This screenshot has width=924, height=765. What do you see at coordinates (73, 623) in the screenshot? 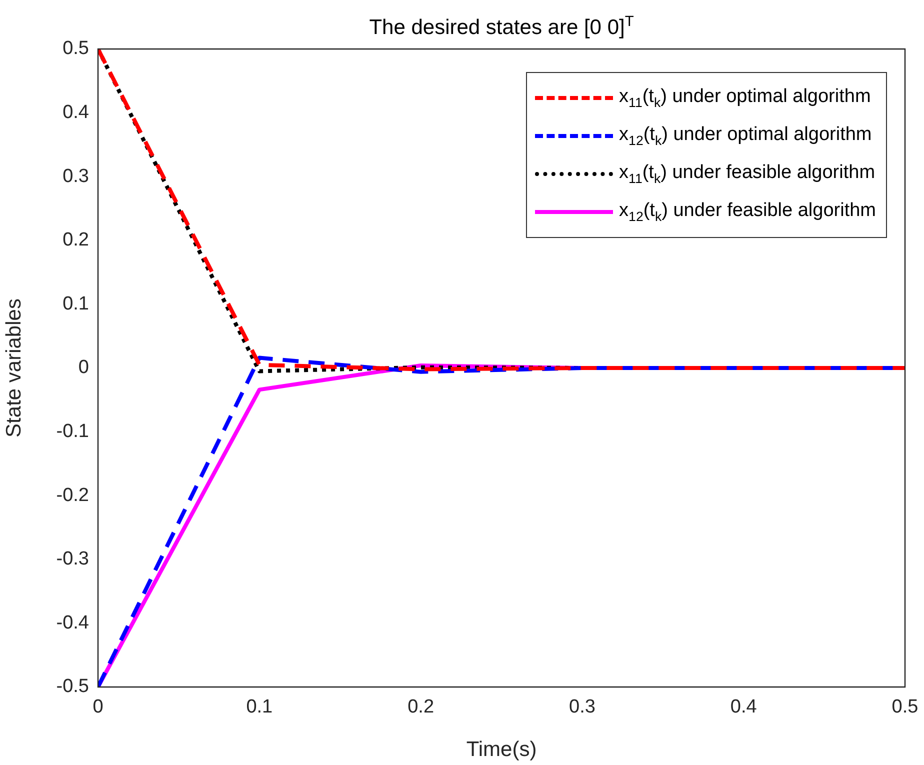
I see `y-tick-label: -0.4` at bounding box center [73, 623].